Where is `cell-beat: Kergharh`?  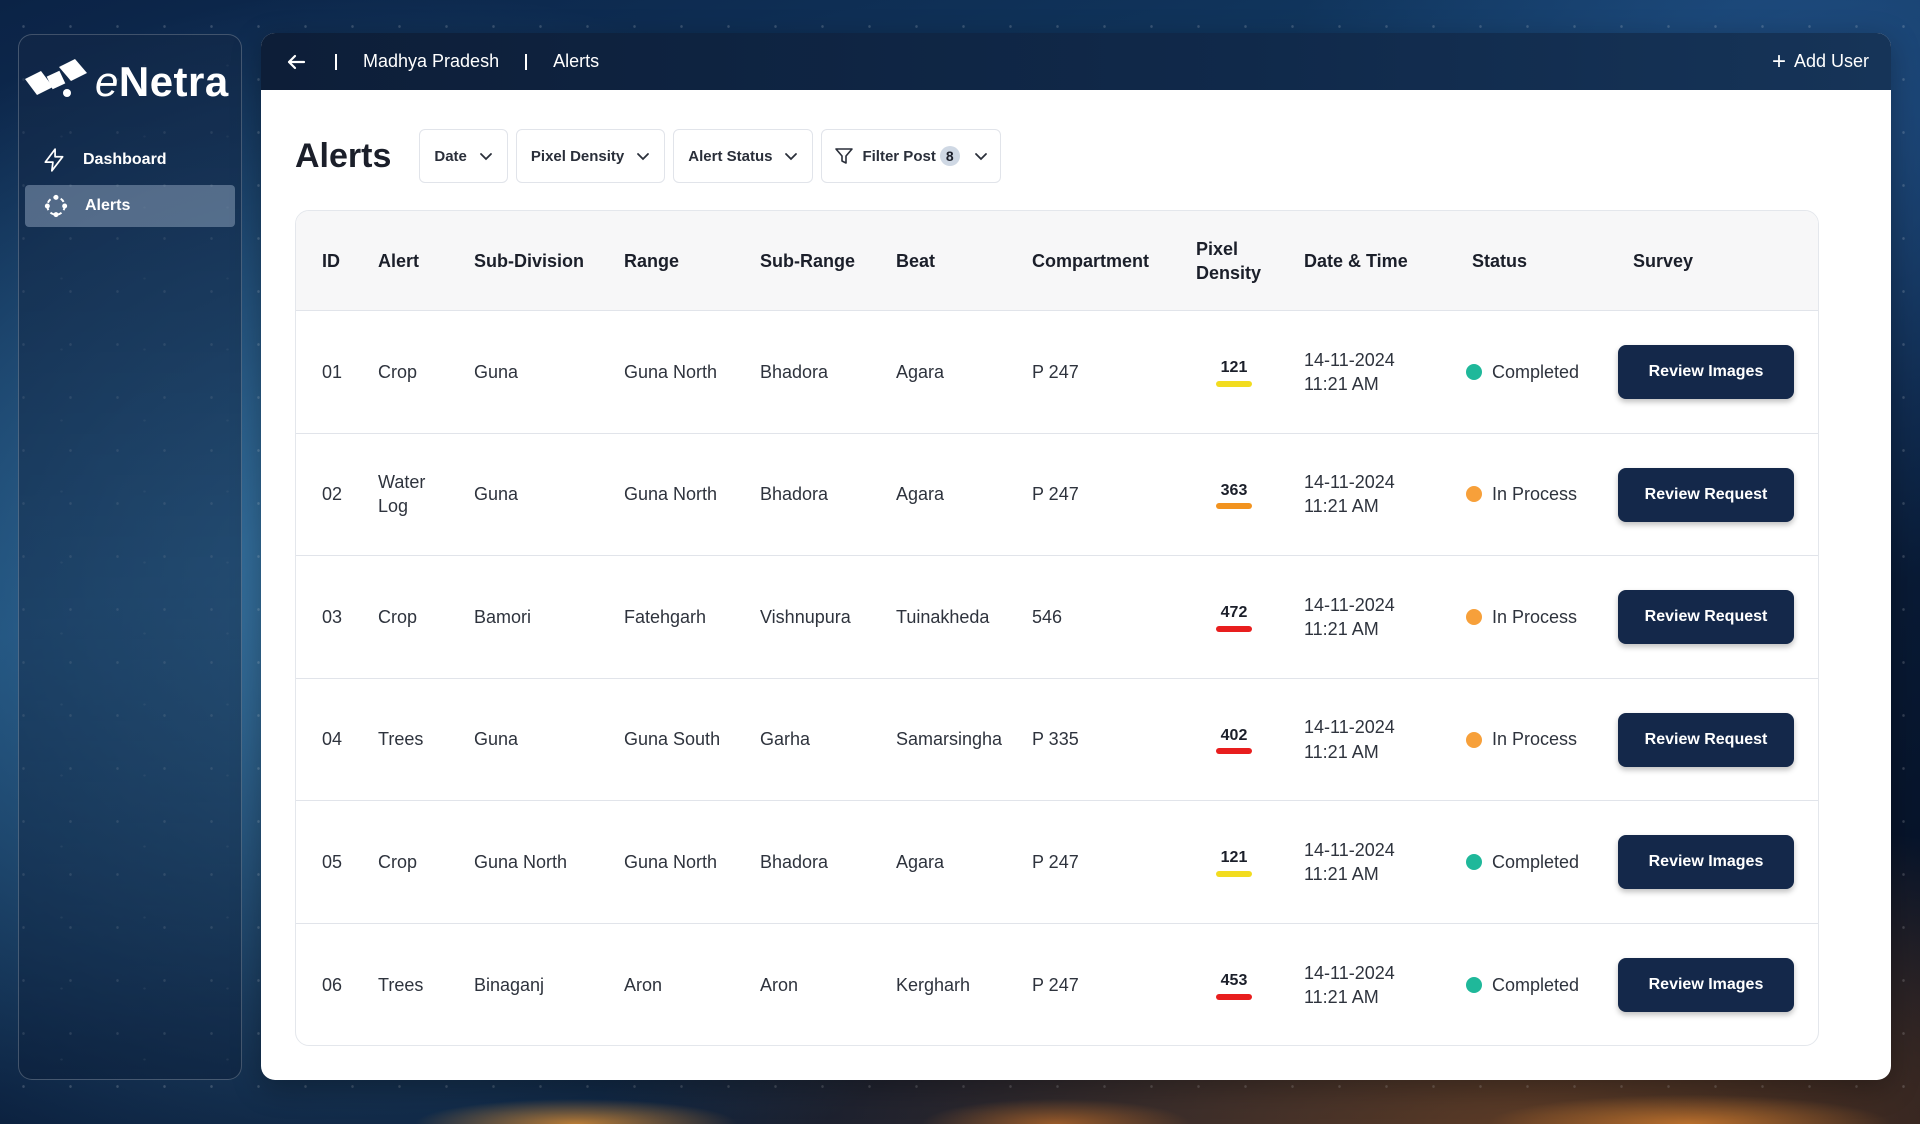 cell-beat: Kergharh is located at coordinates (933, 985).